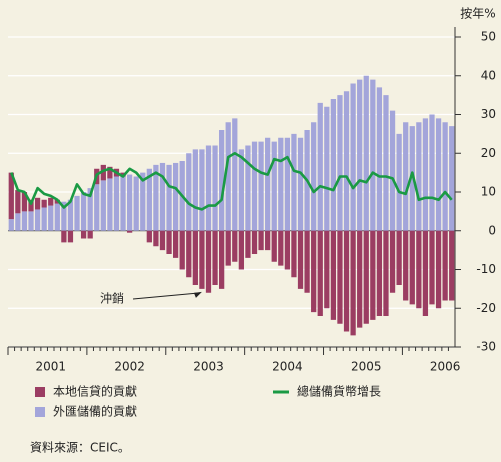  I want to click on y-tick-label: 20, so click(488, 153).